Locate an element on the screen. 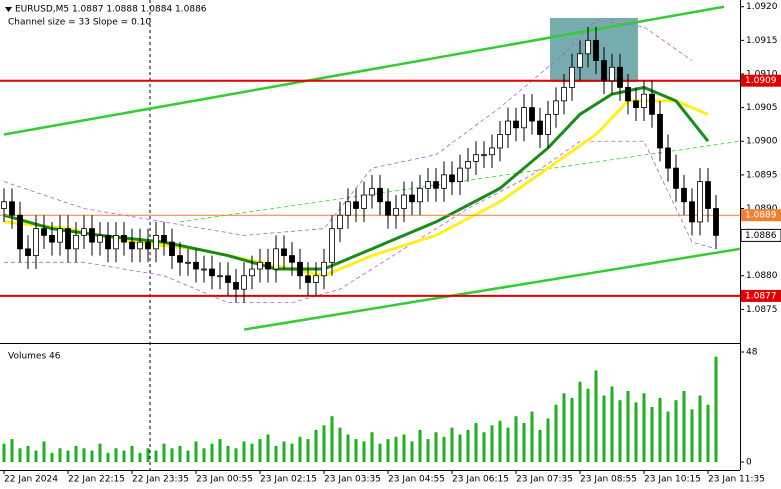 This screenshot has width=781, height=489. x-tick-label: 22 Jan 2024 is located at coordinates (31, 480).